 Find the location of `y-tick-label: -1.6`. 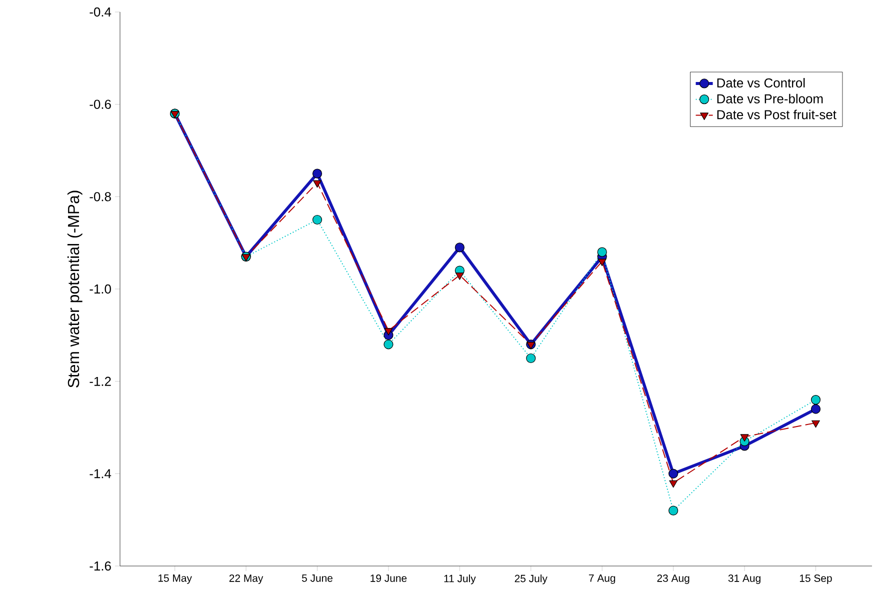

y-tick-label: -1.6 is located at coordinates (100, 566).